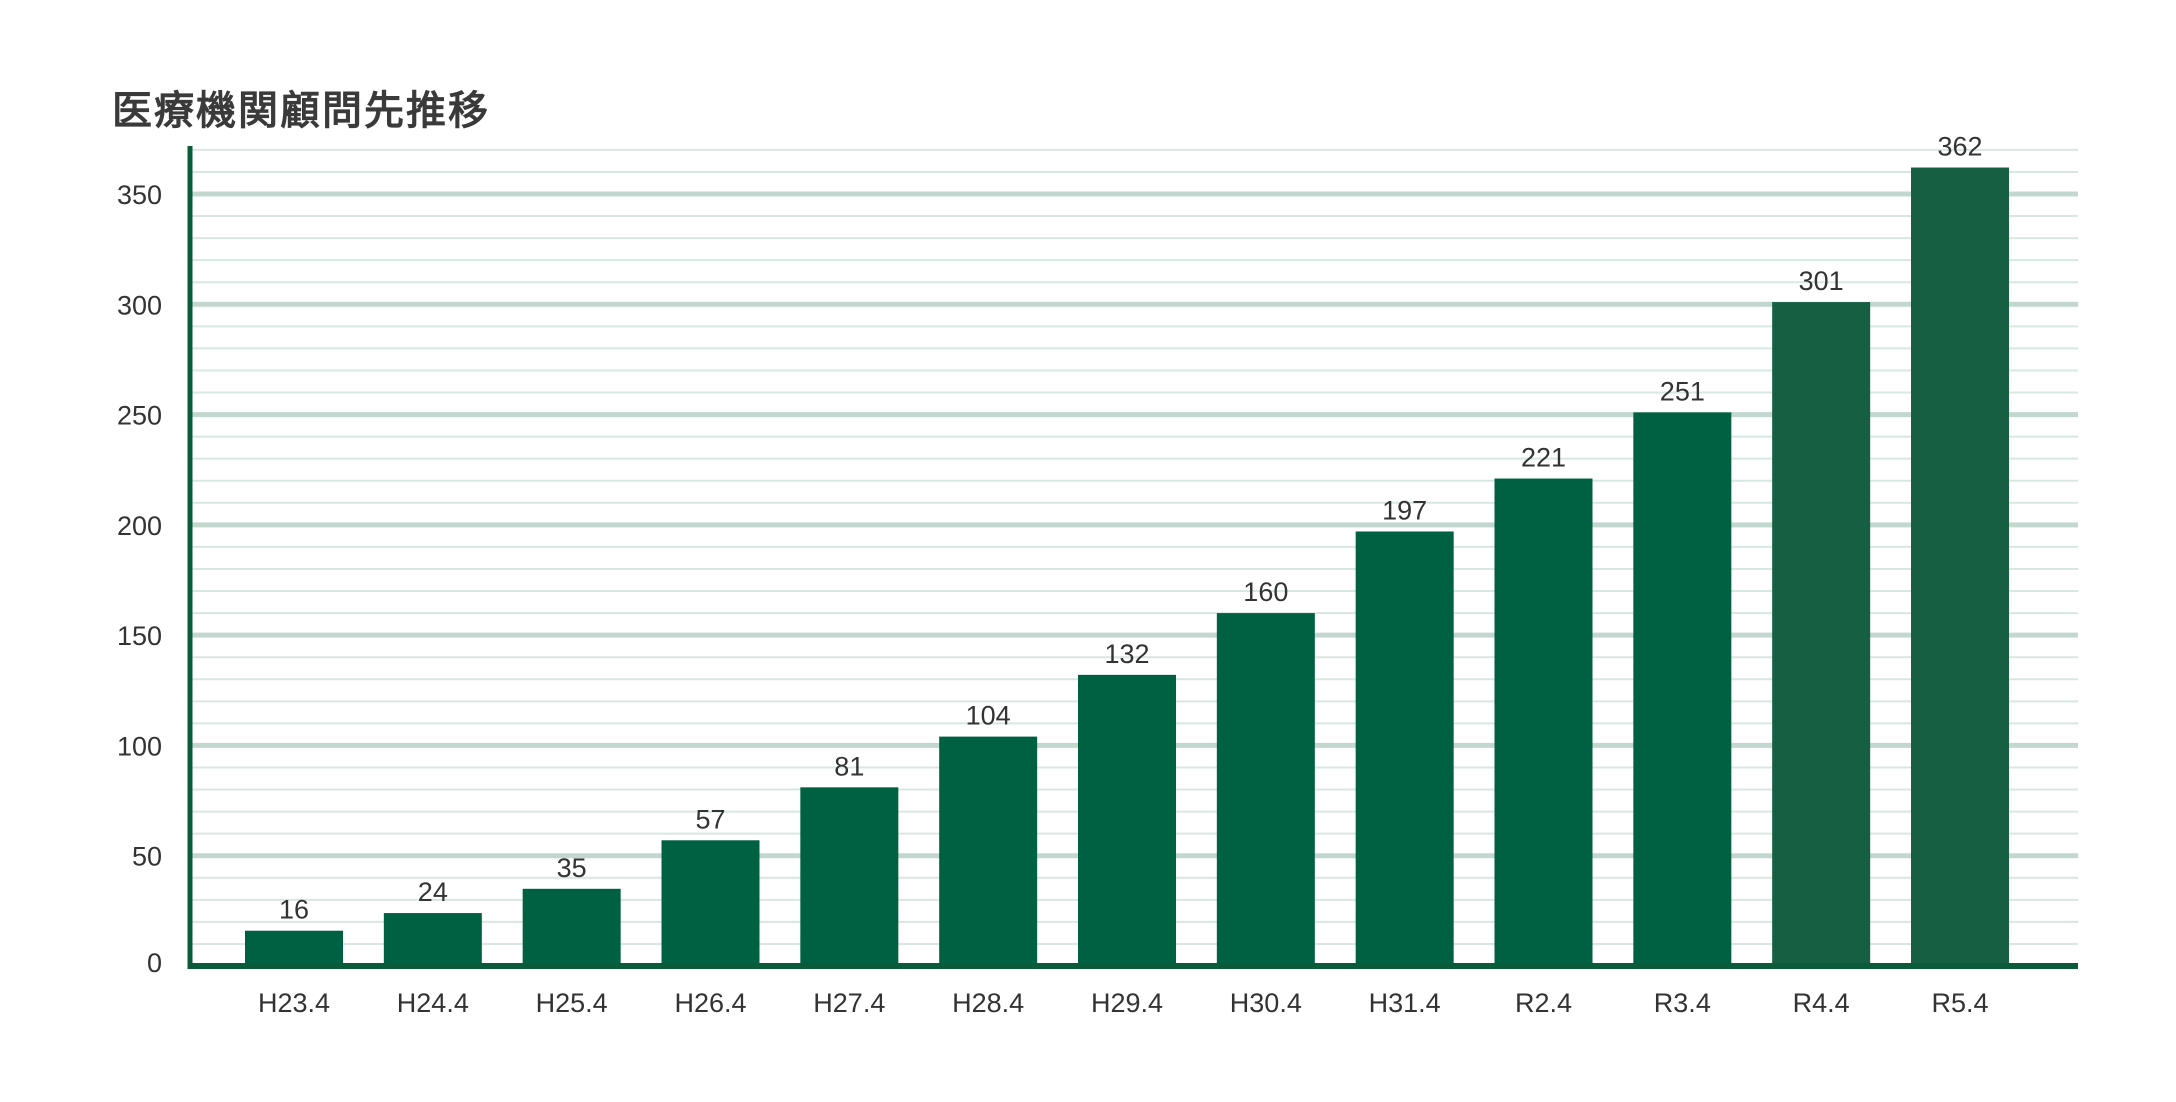 This screenshot has width=2176, height=1102. I want to click on data-label: 132, so click(1126, 654).